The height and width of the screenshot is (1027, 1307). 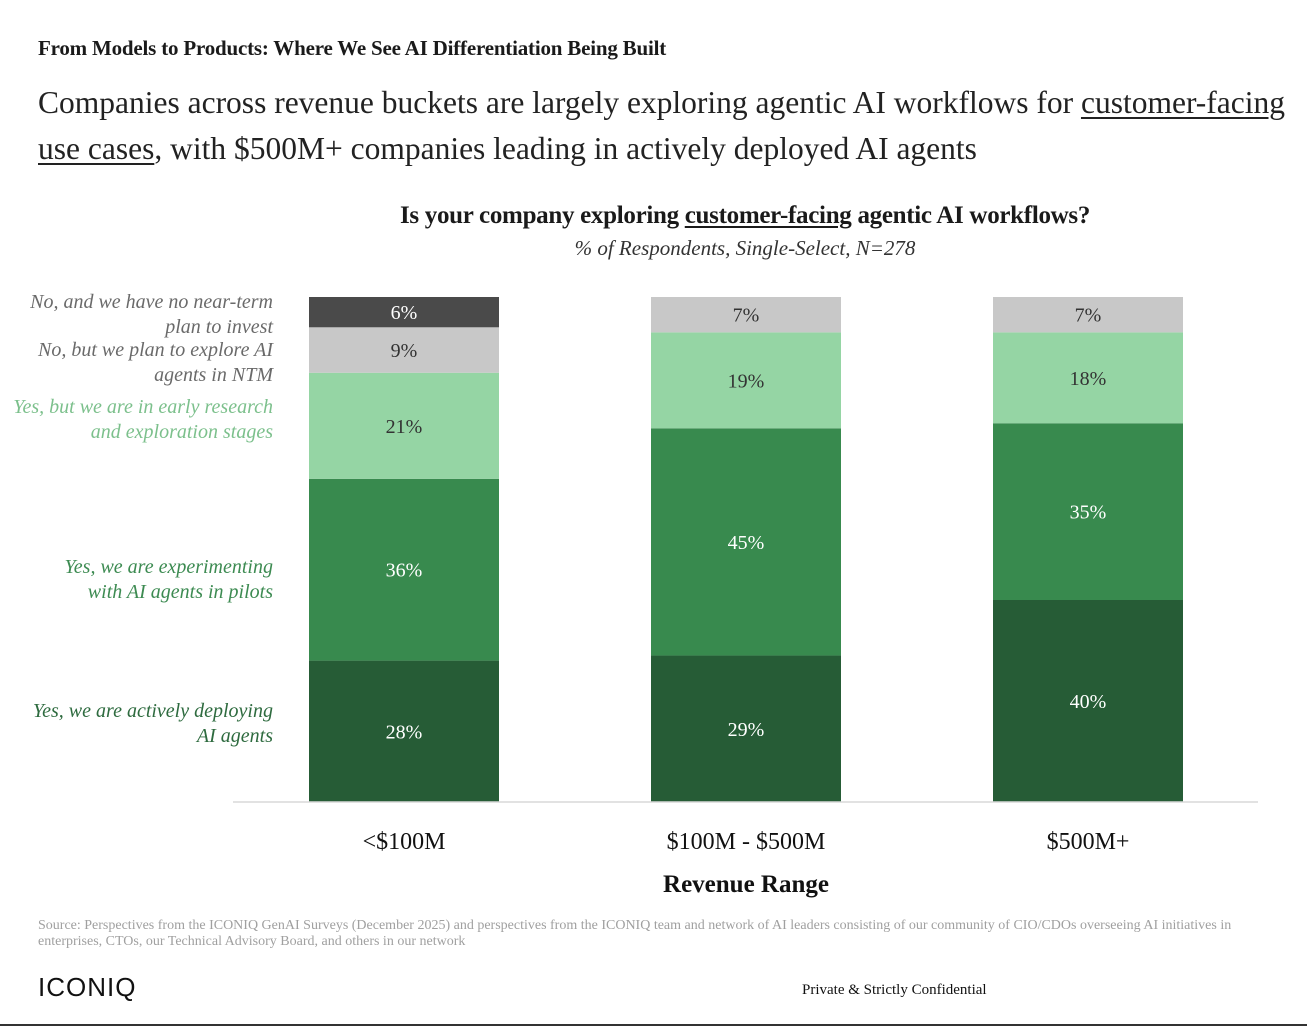 What do you see at coordinates (745, 248) in the screenshot?
I see `chart-subtitle: % of Respondents, Single-Select, N=278` at bounding box center [745, 248].